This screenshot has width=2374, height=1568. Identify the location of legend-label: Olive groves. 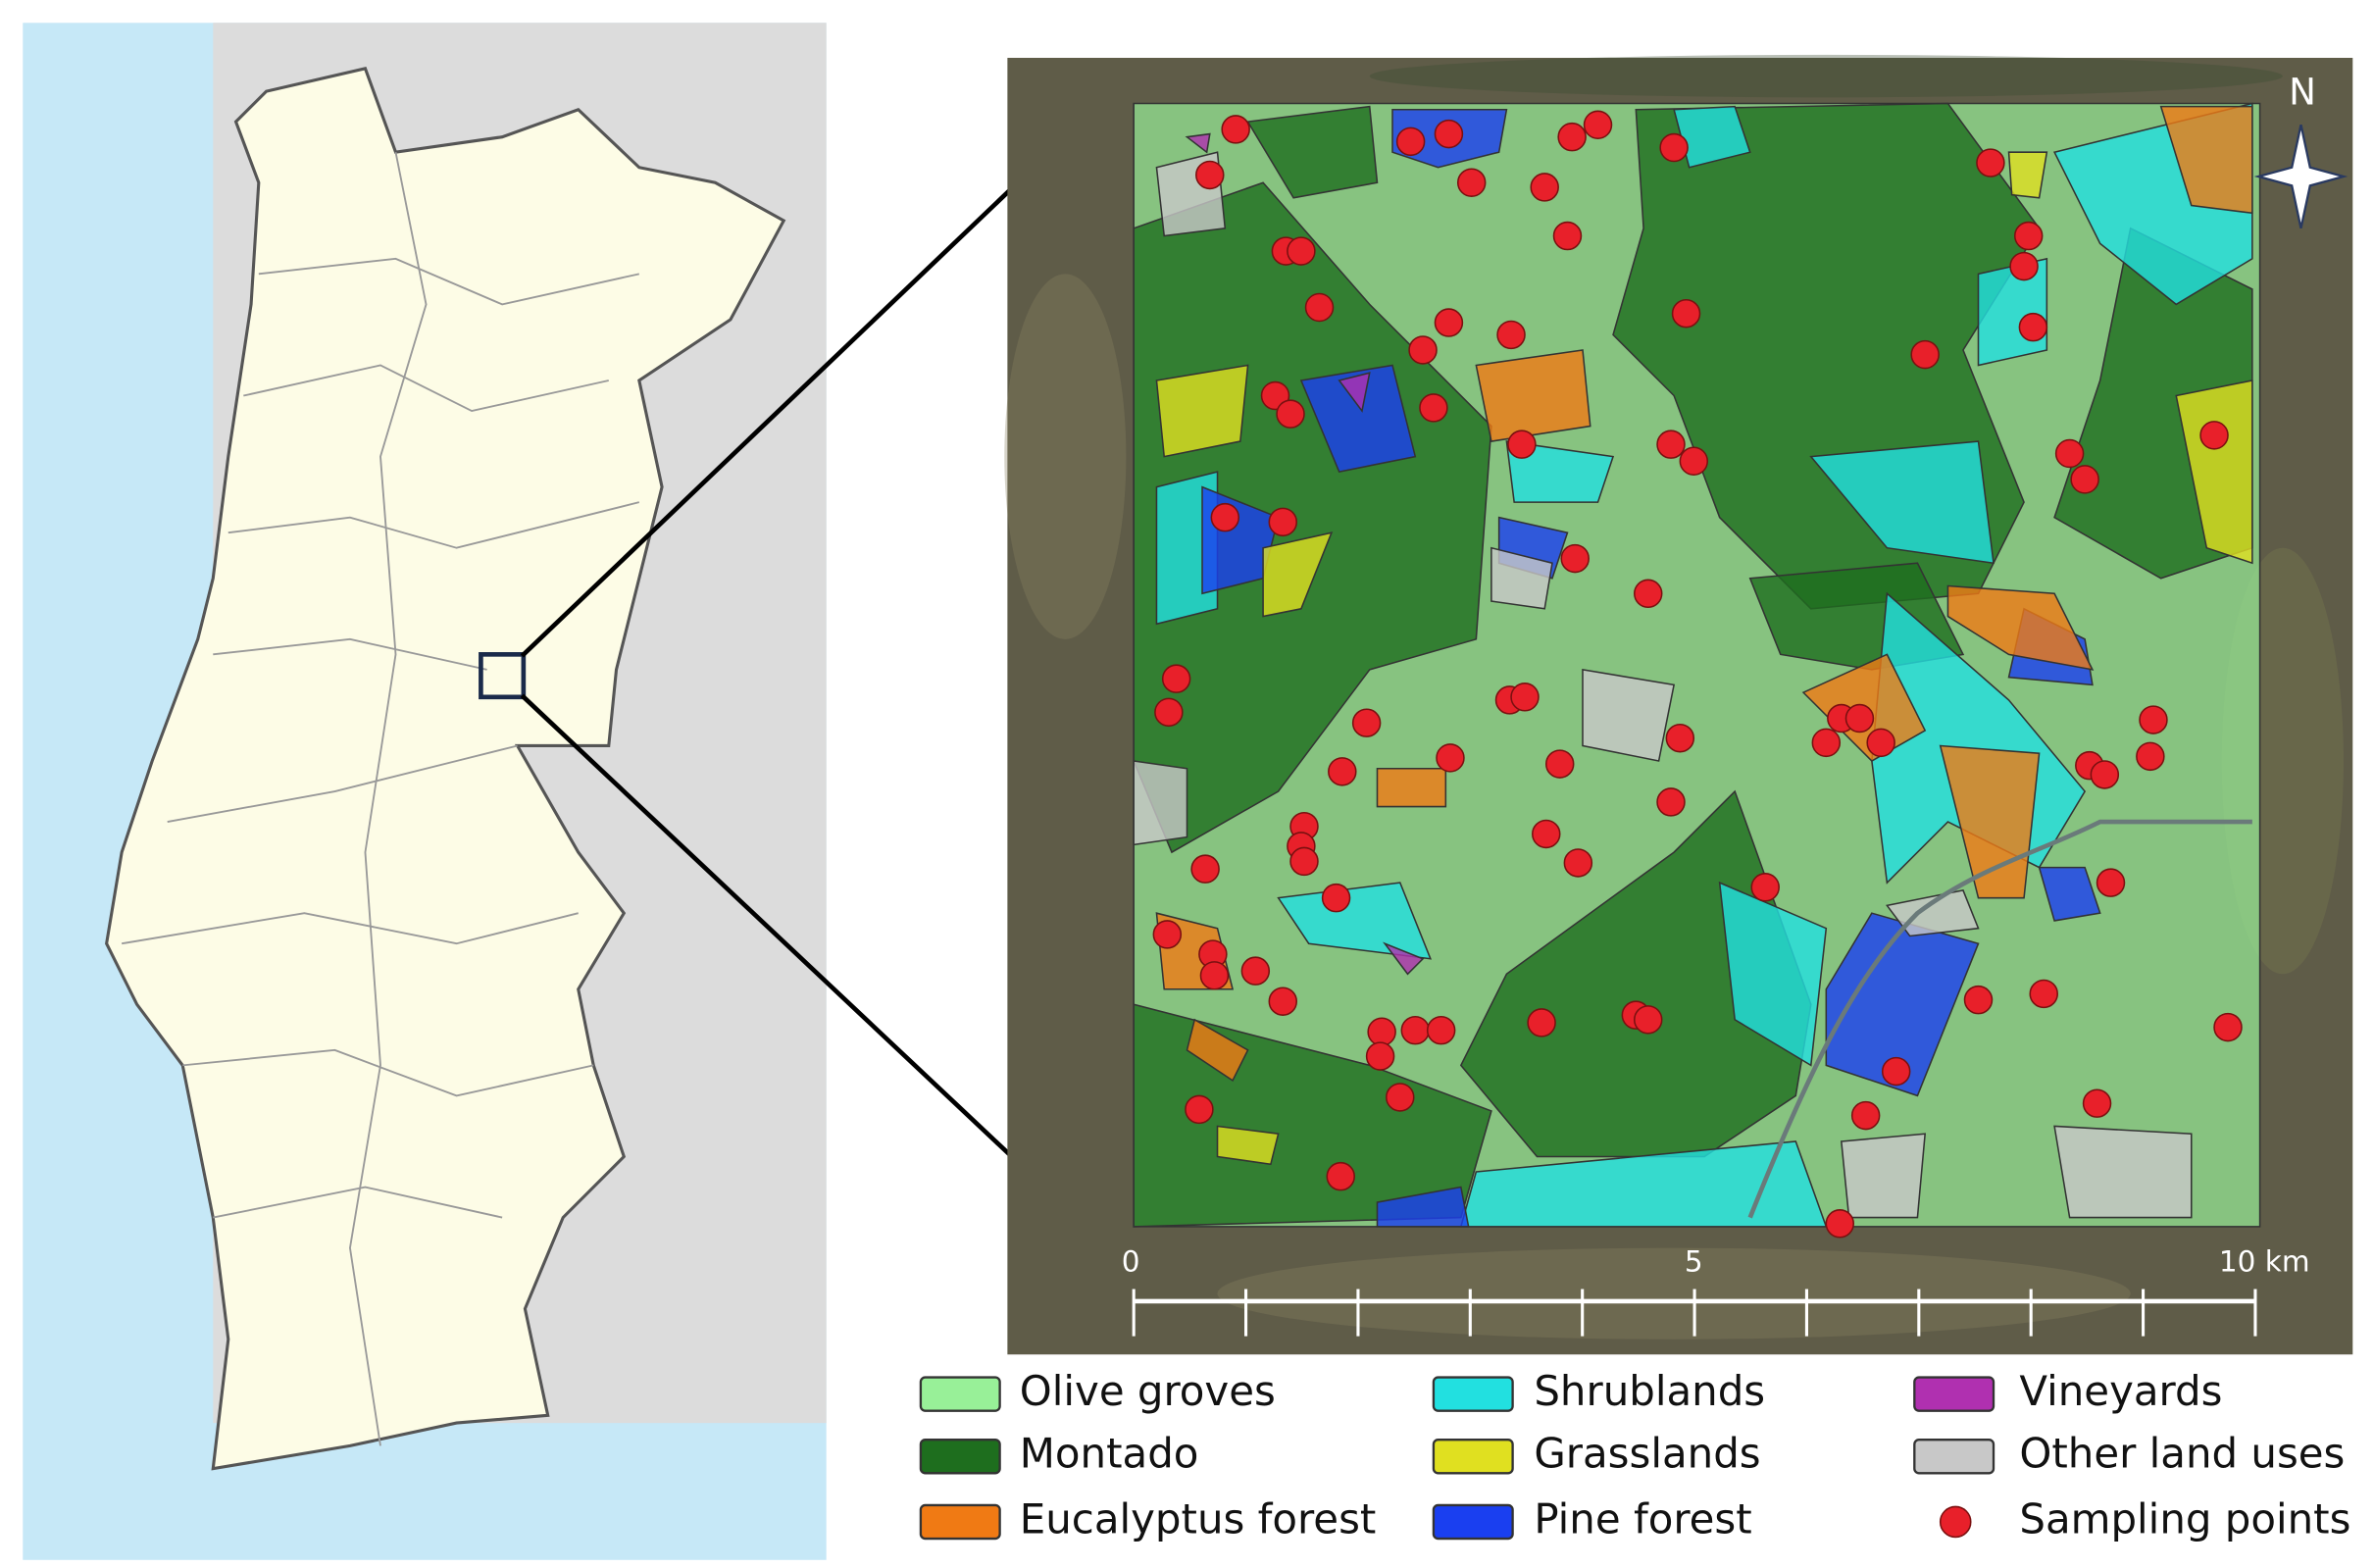
(1148, 1391).